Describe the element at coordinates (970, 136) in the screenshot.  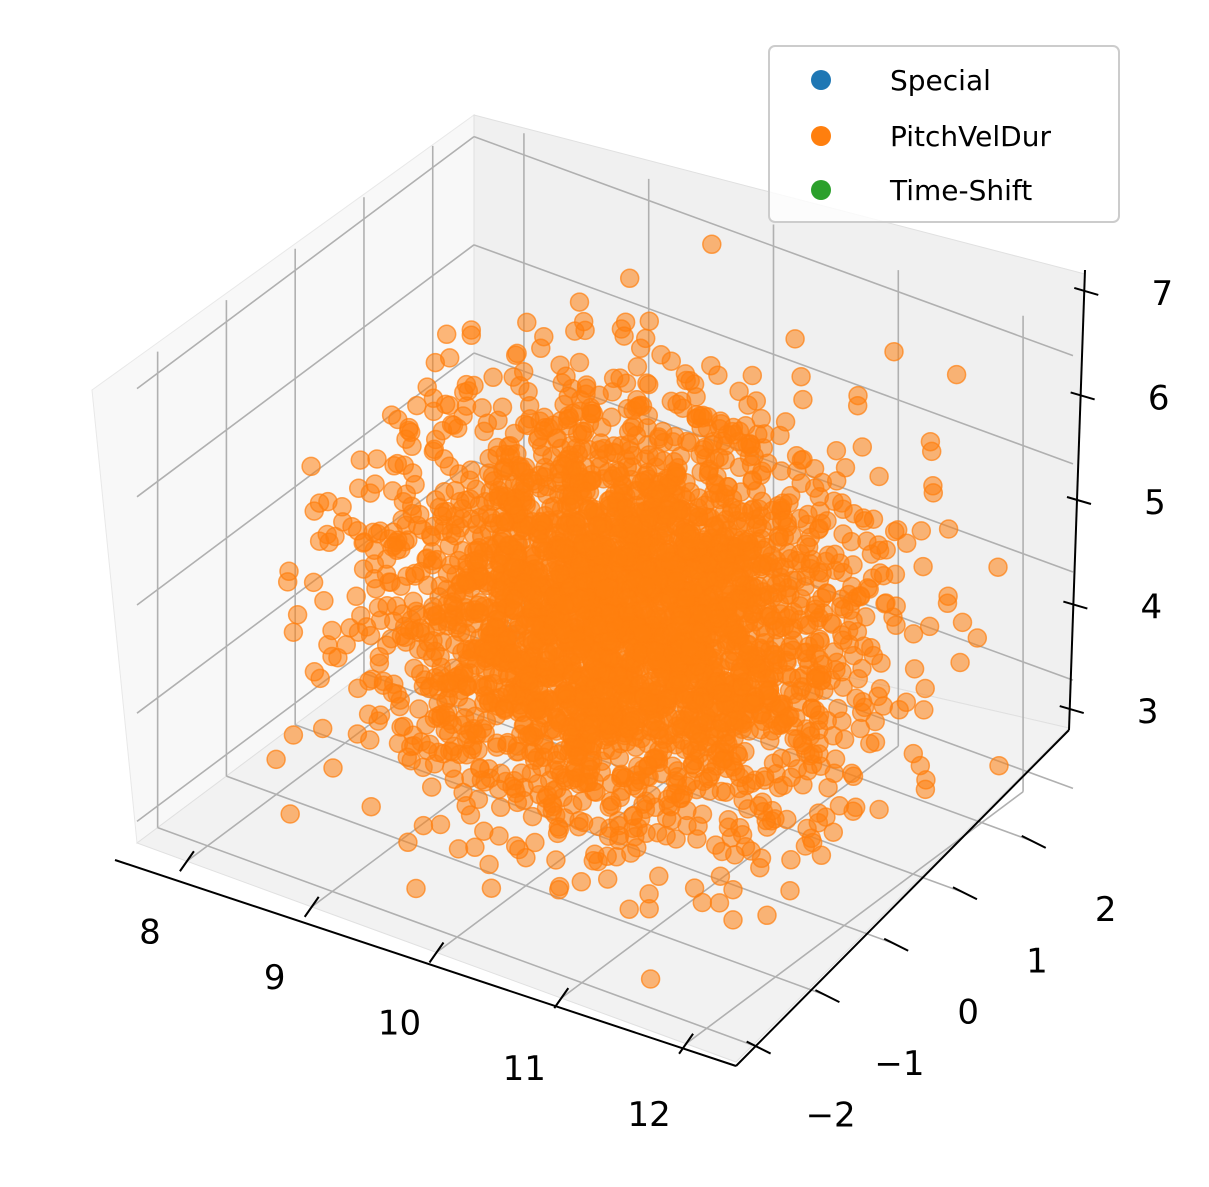
I see `legend-label-pitchveldur: PitchVelDur` at that location.